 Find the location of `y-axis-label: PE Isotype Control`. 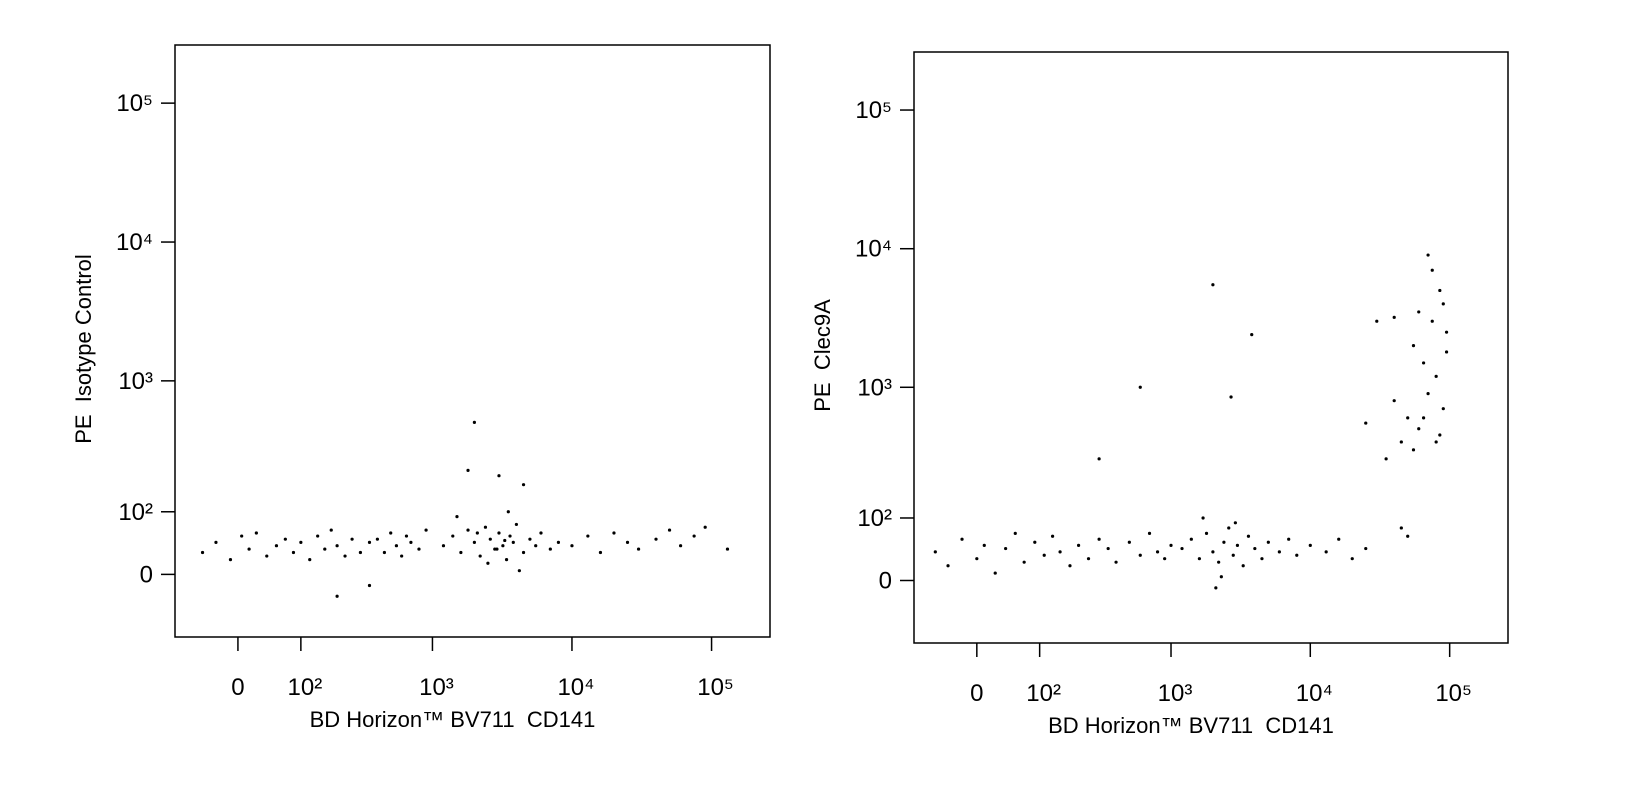

y-axis-label: PE Isotype Control is located at coordinates (83, 349).